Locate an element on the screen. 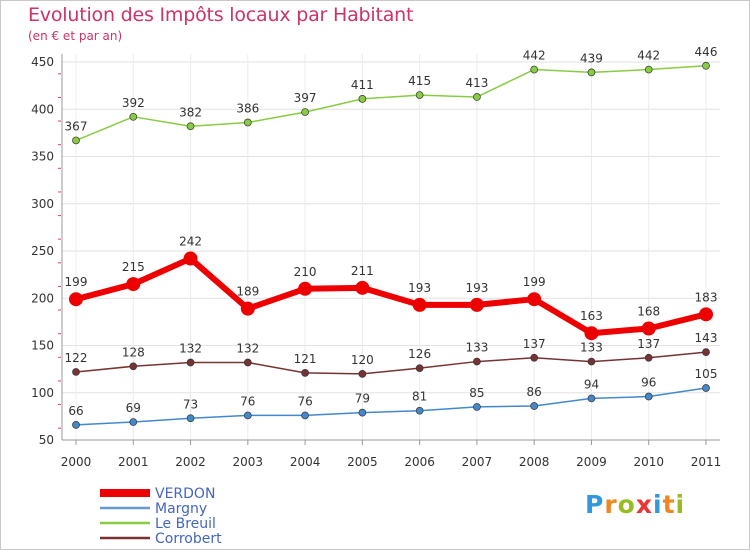  point-margny-2000 is located at coordinates (76, 425).